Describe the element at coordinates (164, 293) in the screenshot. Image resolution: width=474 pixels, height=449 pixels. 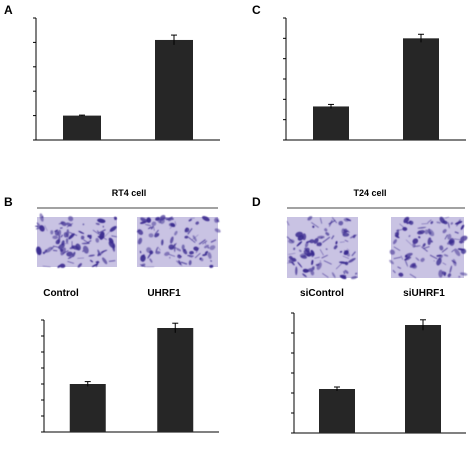
I see `micrograph-label-uhrf1: UHRF1` at that location.